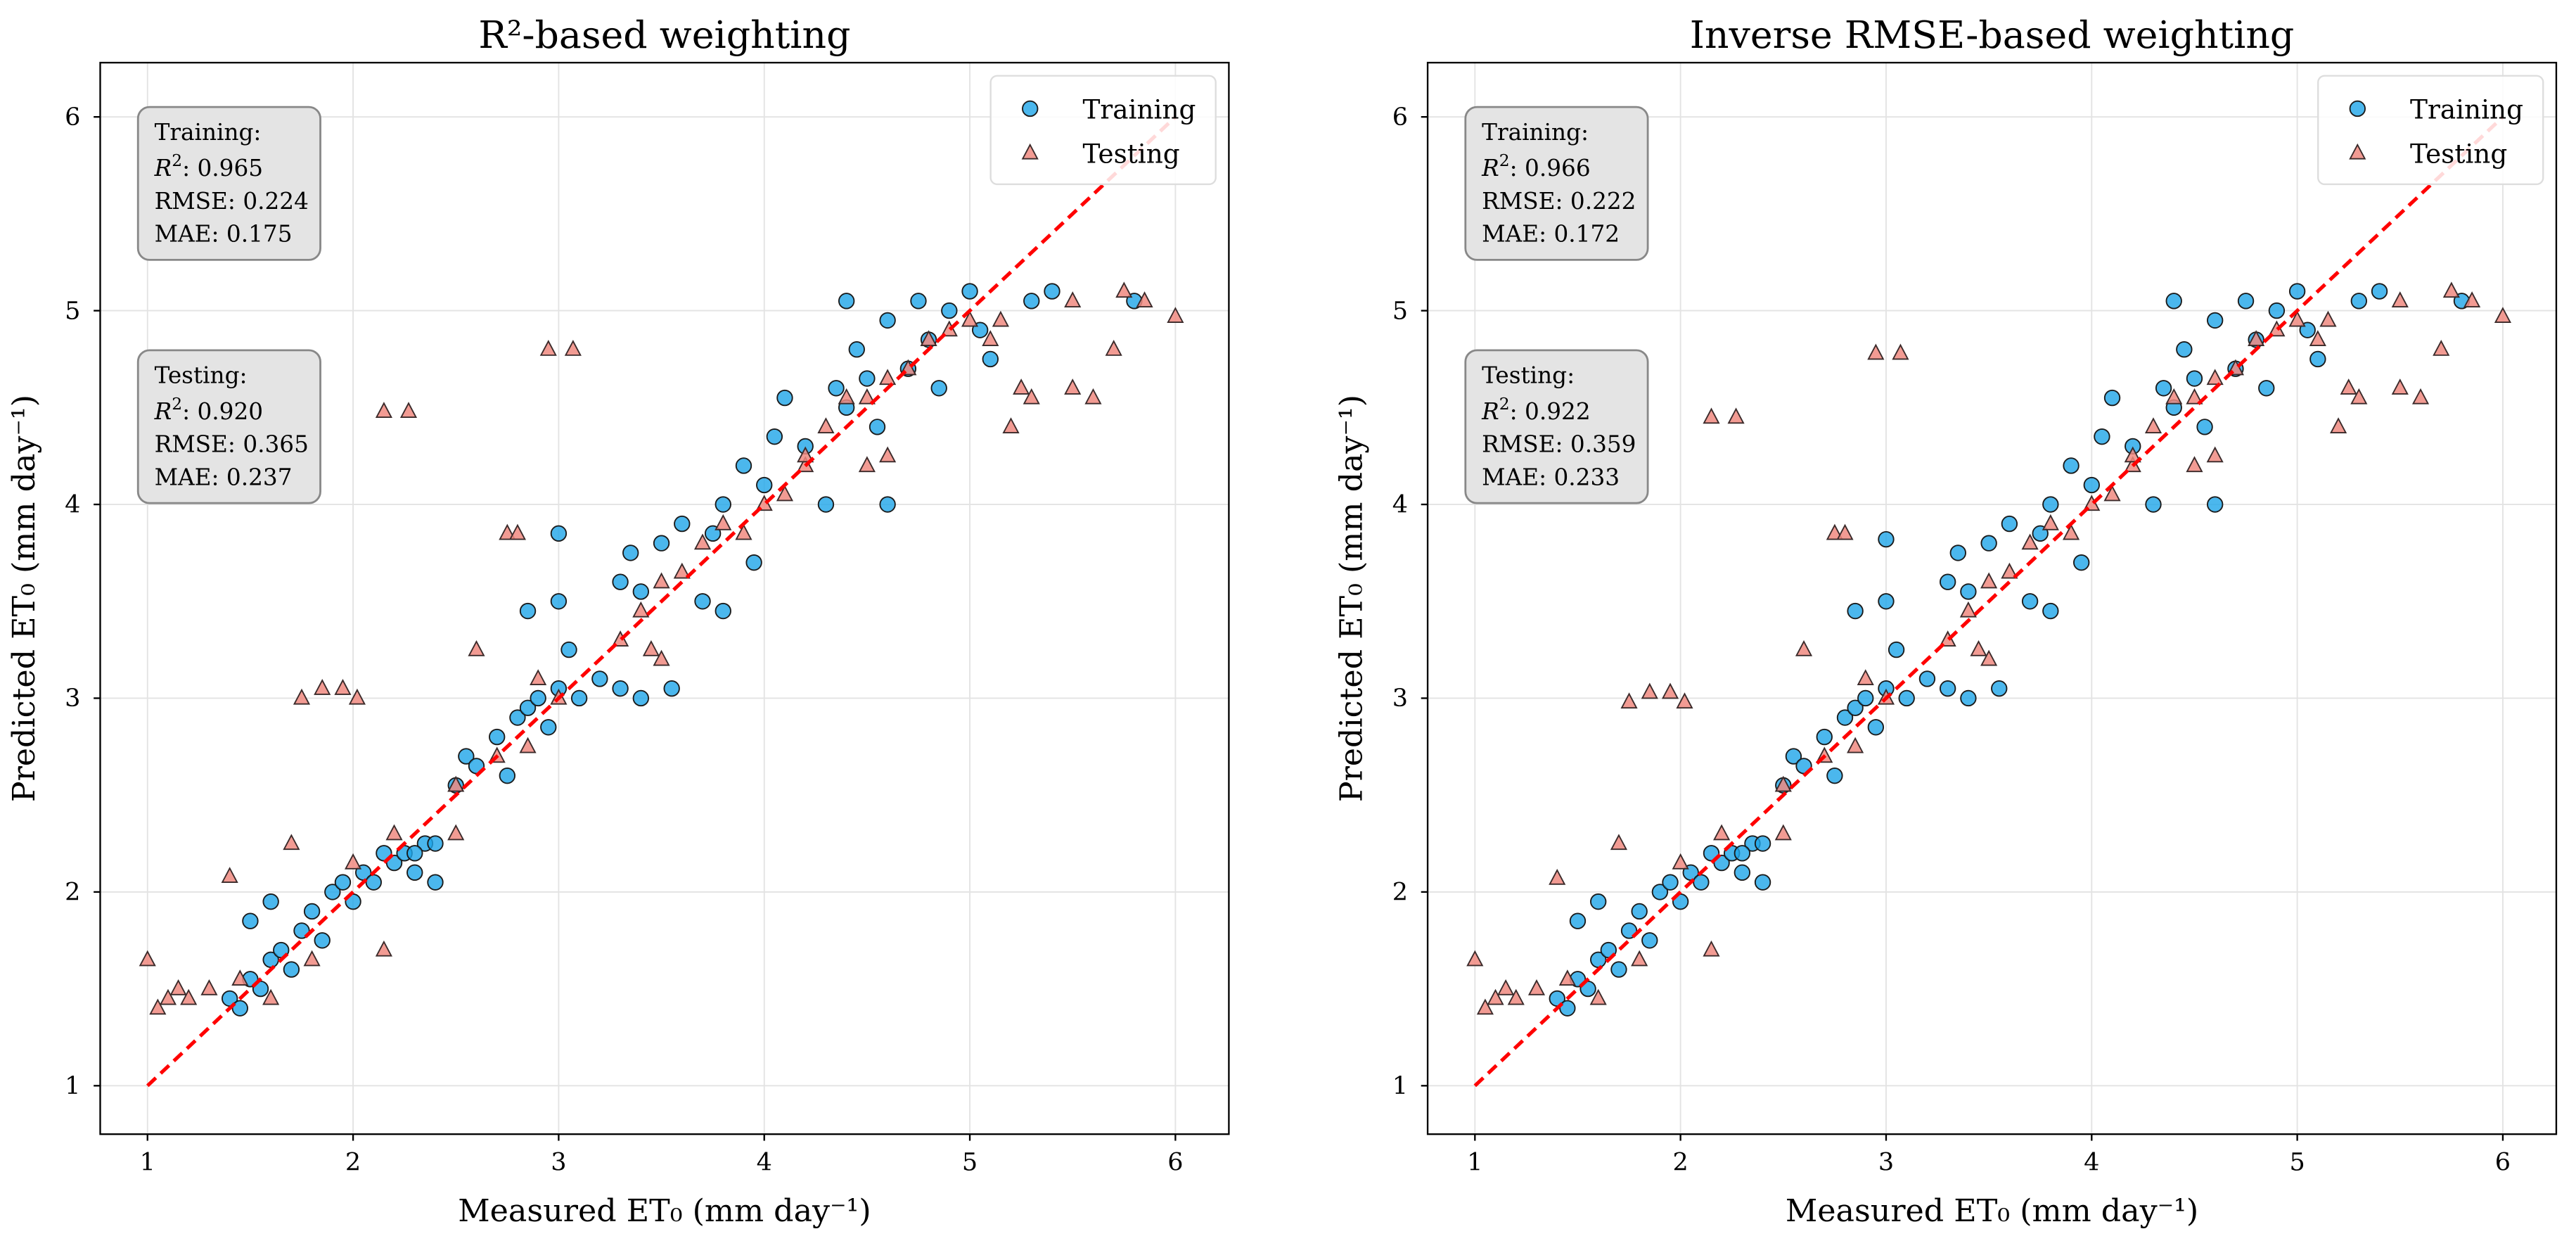  I want to click on training-metrics-box, so click(229, 183).